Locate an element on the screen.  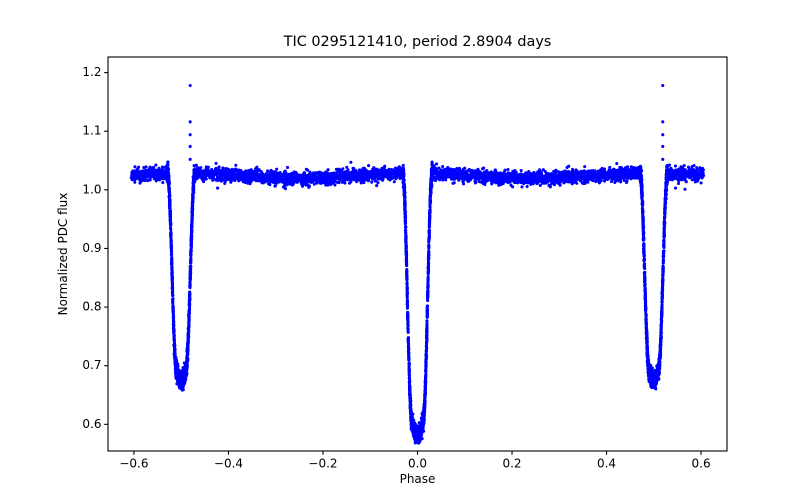
y-tick-label: 0.7 is located at coordinates (91, 365).